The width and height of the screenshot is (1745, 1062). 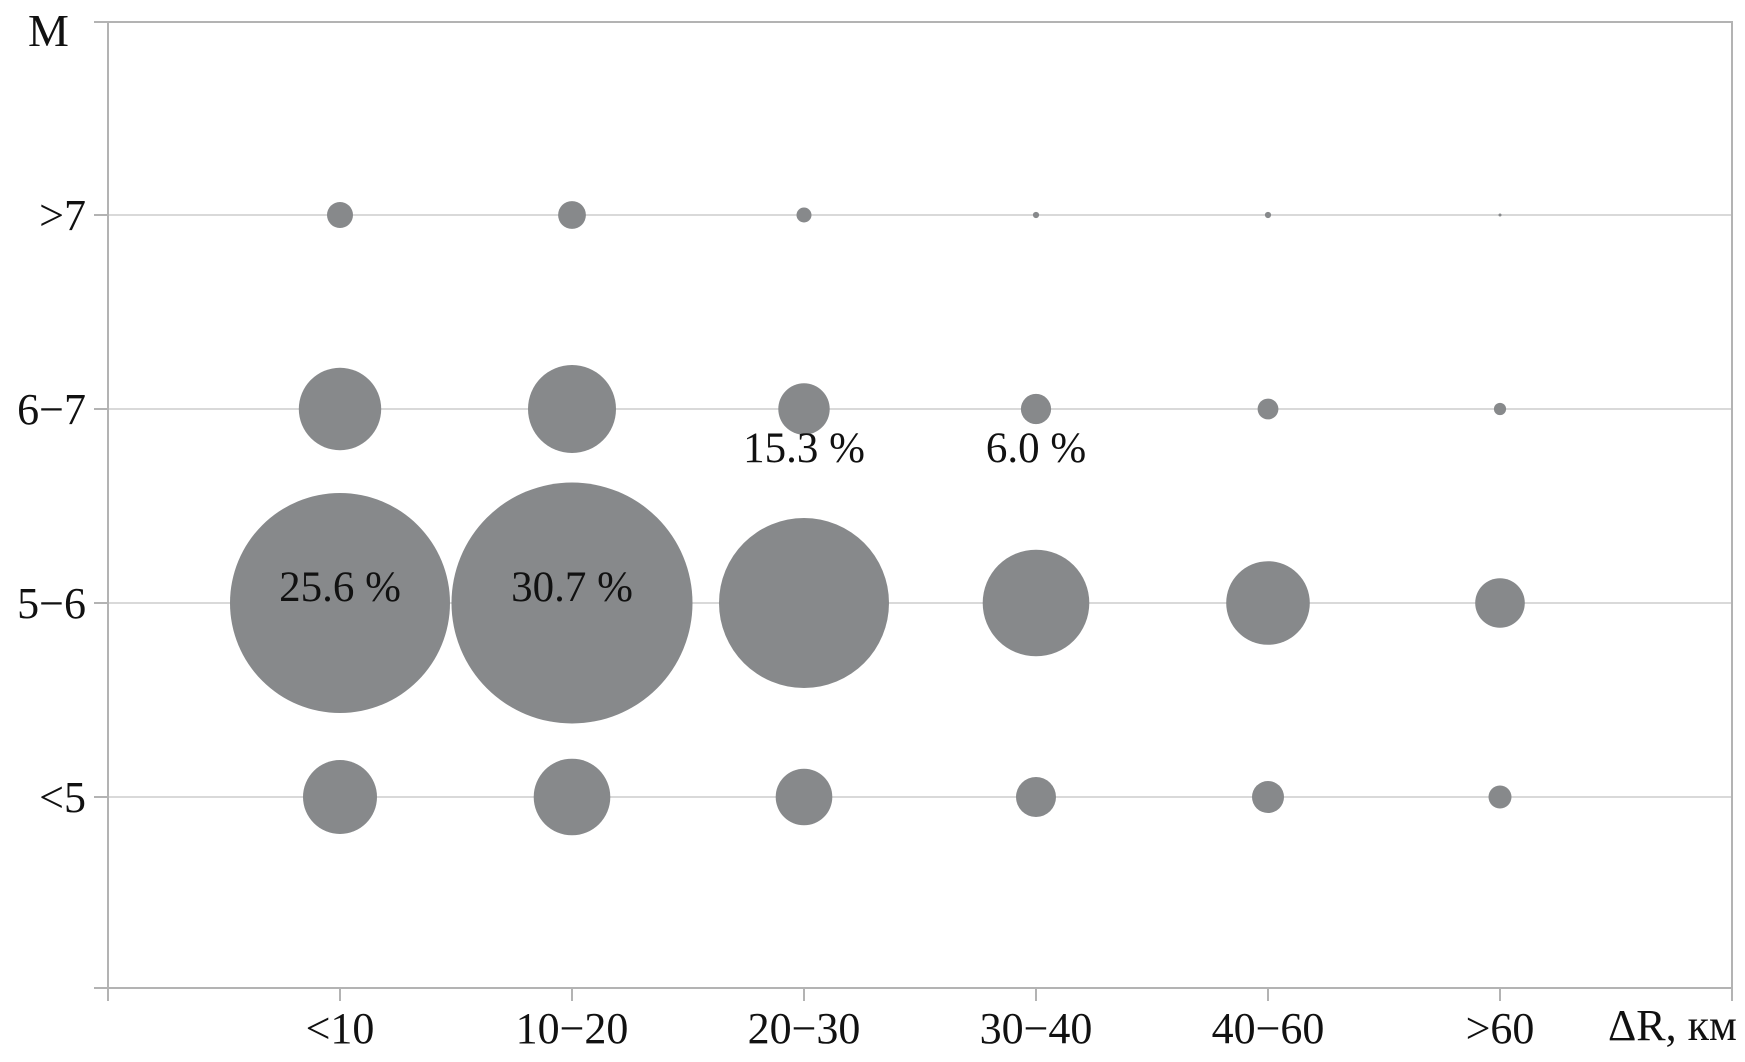 I want to click on x-axis-label-0: <10, so click(x=340, y=1028).